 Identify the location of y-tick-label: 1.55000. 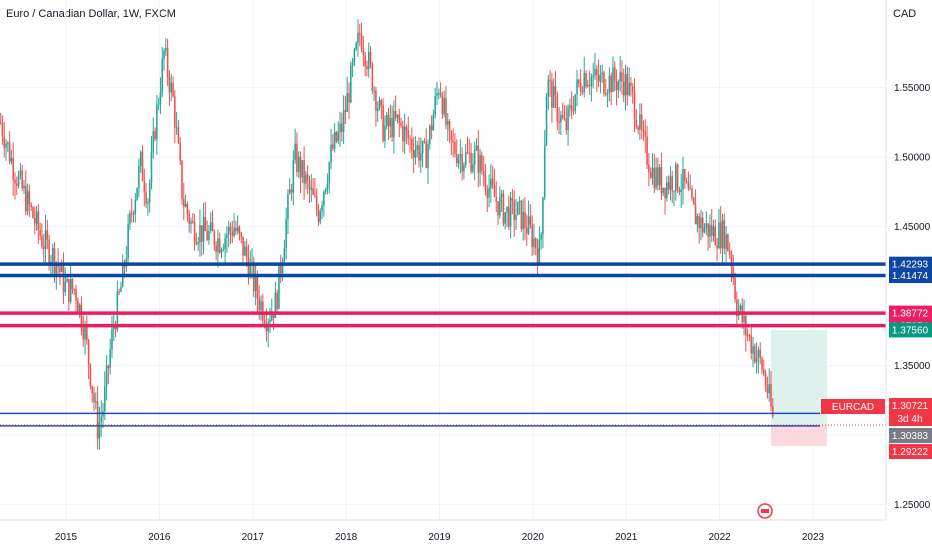
(912, 88).